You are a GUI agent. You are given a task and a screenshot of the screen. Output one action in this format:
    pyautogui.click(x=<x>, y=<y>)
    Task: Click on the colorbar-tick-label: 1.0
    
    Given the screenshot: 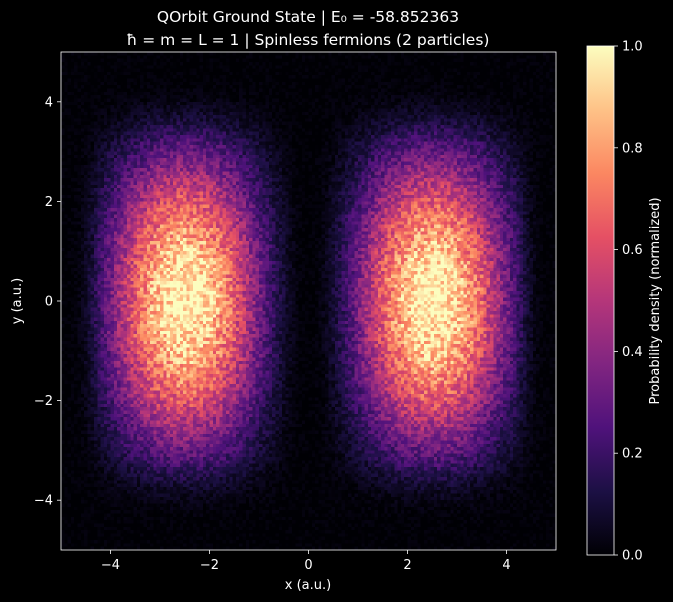 What is the action you would take?
    pyautogui.click(x=632, y=47)
    